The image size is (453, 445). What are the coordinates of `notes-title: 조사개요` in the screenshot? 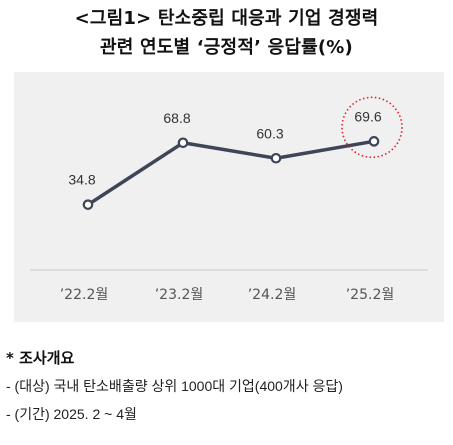 It's located at (47, 358).